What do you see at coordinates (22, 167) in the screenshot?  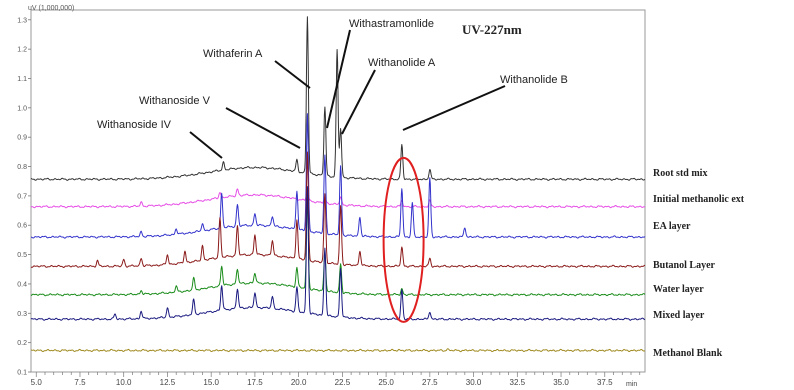 I see `y-tick-label: 0.8` at bounding box center [22, 167].